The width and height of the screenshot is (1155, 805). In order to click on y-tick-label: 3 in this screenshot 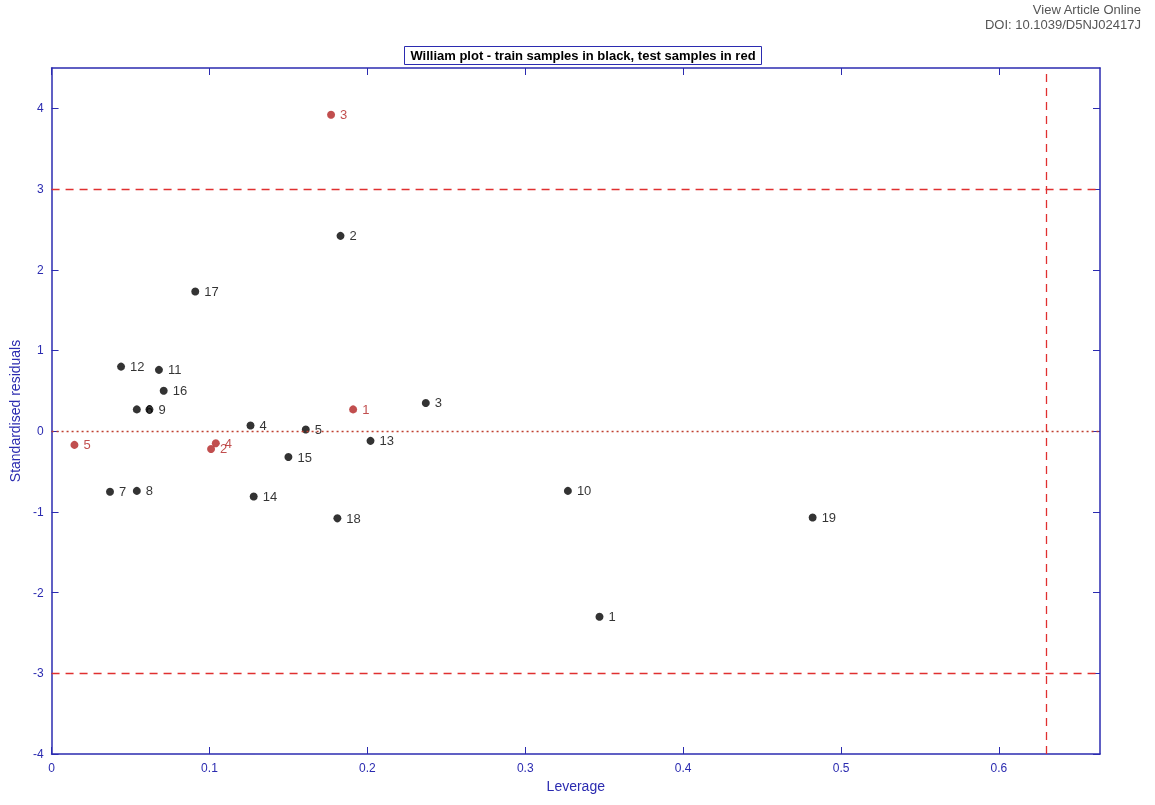, I will do `click(40, 189)`.